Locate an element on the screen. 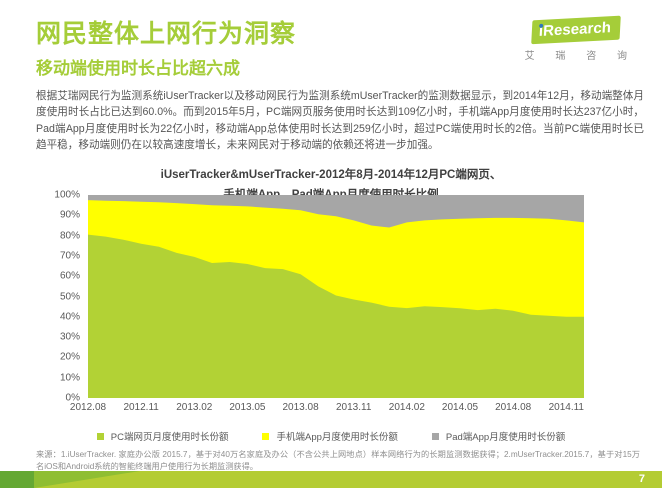  y-axis-label: 80% is located at coordinates (69, 236).